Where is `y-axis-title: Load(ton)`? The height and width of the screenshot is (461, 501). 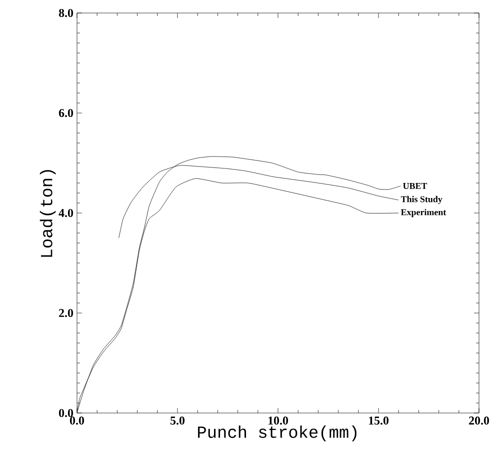
y-axis-title: Load(ton) is located at coordinates (48, 213).